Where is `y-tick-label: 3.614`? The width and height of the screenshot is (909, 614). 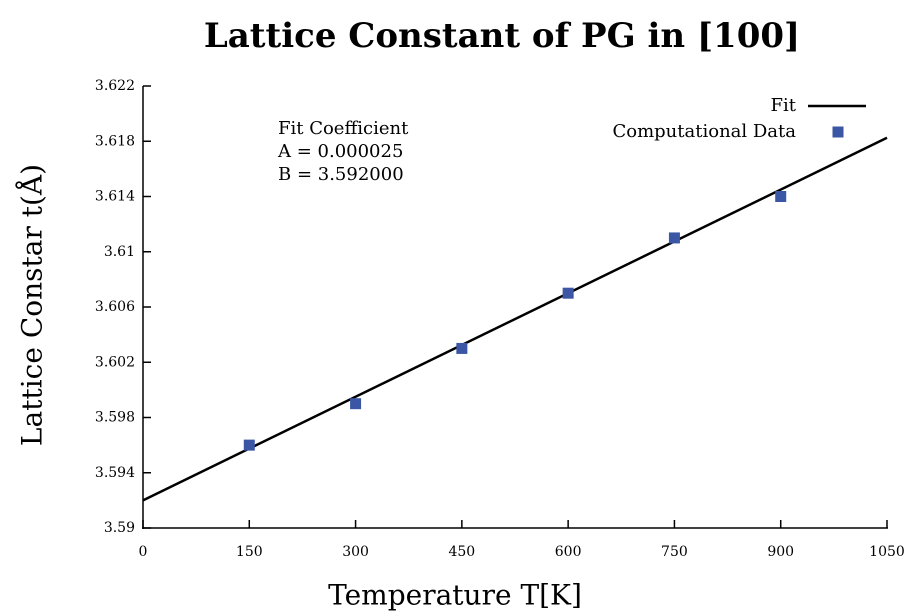 y-tick-label: 3.614 is located at coordinates (115, 197).